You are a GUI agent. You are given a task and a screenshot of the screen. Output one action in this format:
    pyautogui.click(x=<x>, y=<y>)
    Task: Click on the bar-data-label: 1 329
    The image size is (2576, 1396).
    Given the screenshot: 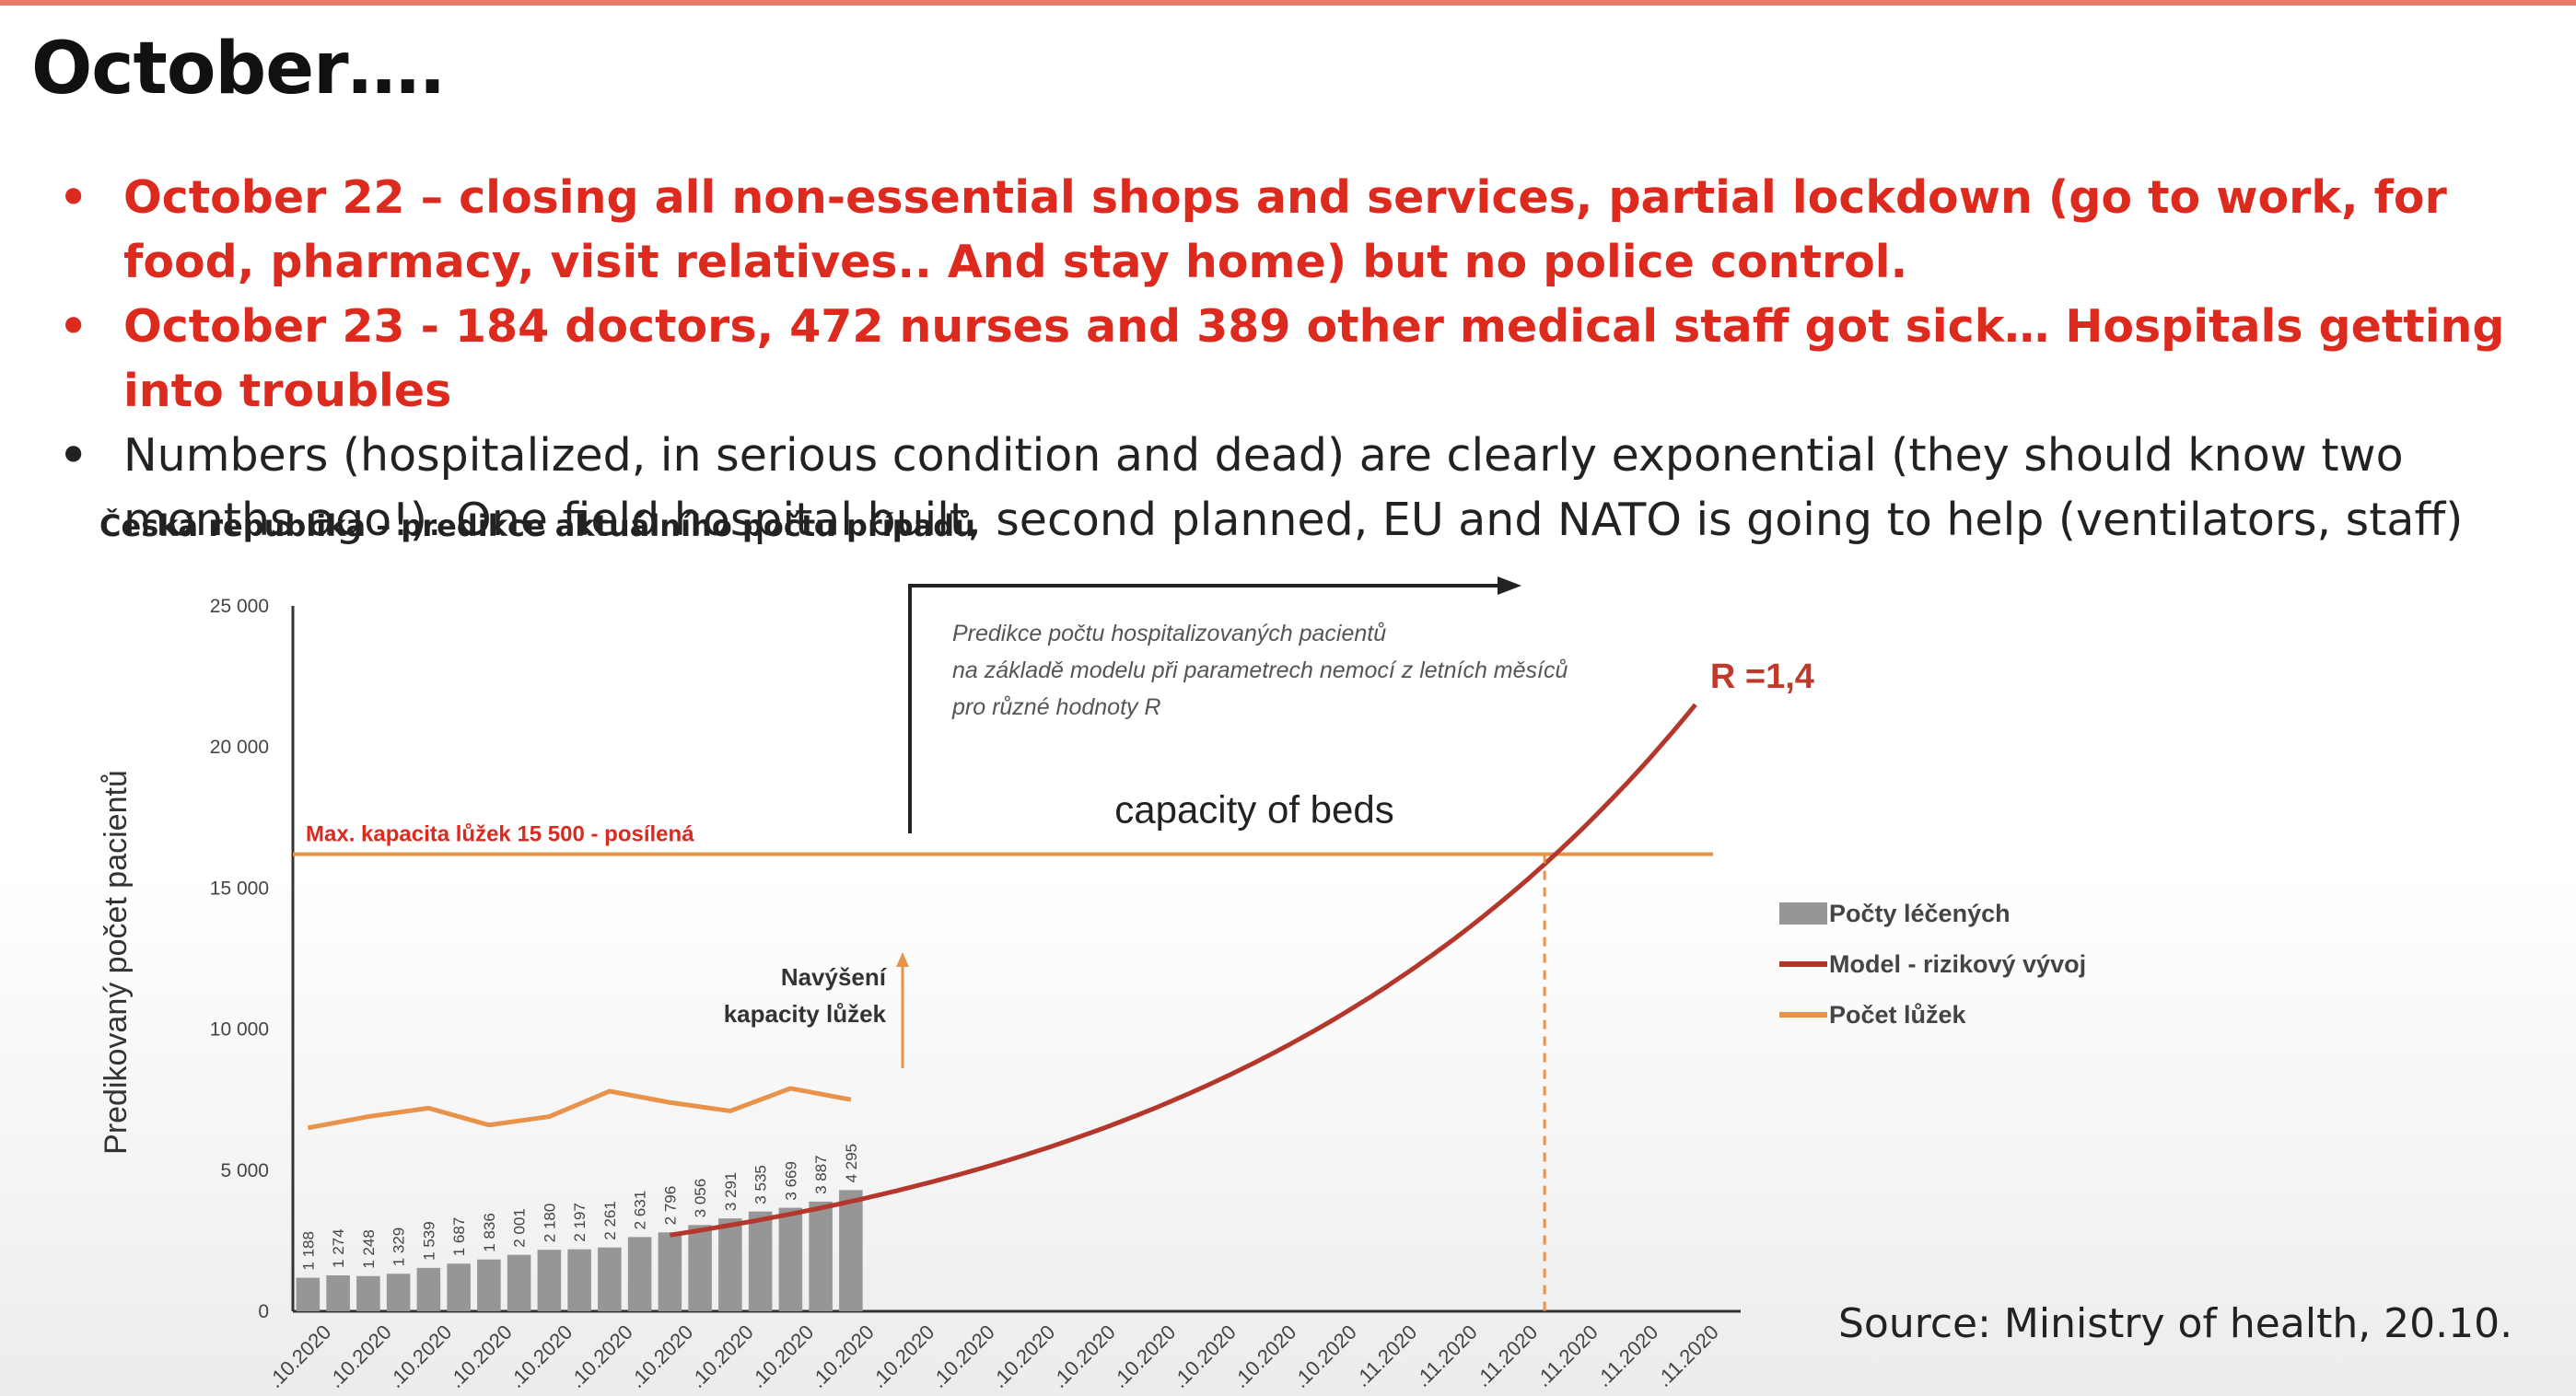 What is the action you would take?
    pyautogui.click(x=399, y=1247)
    